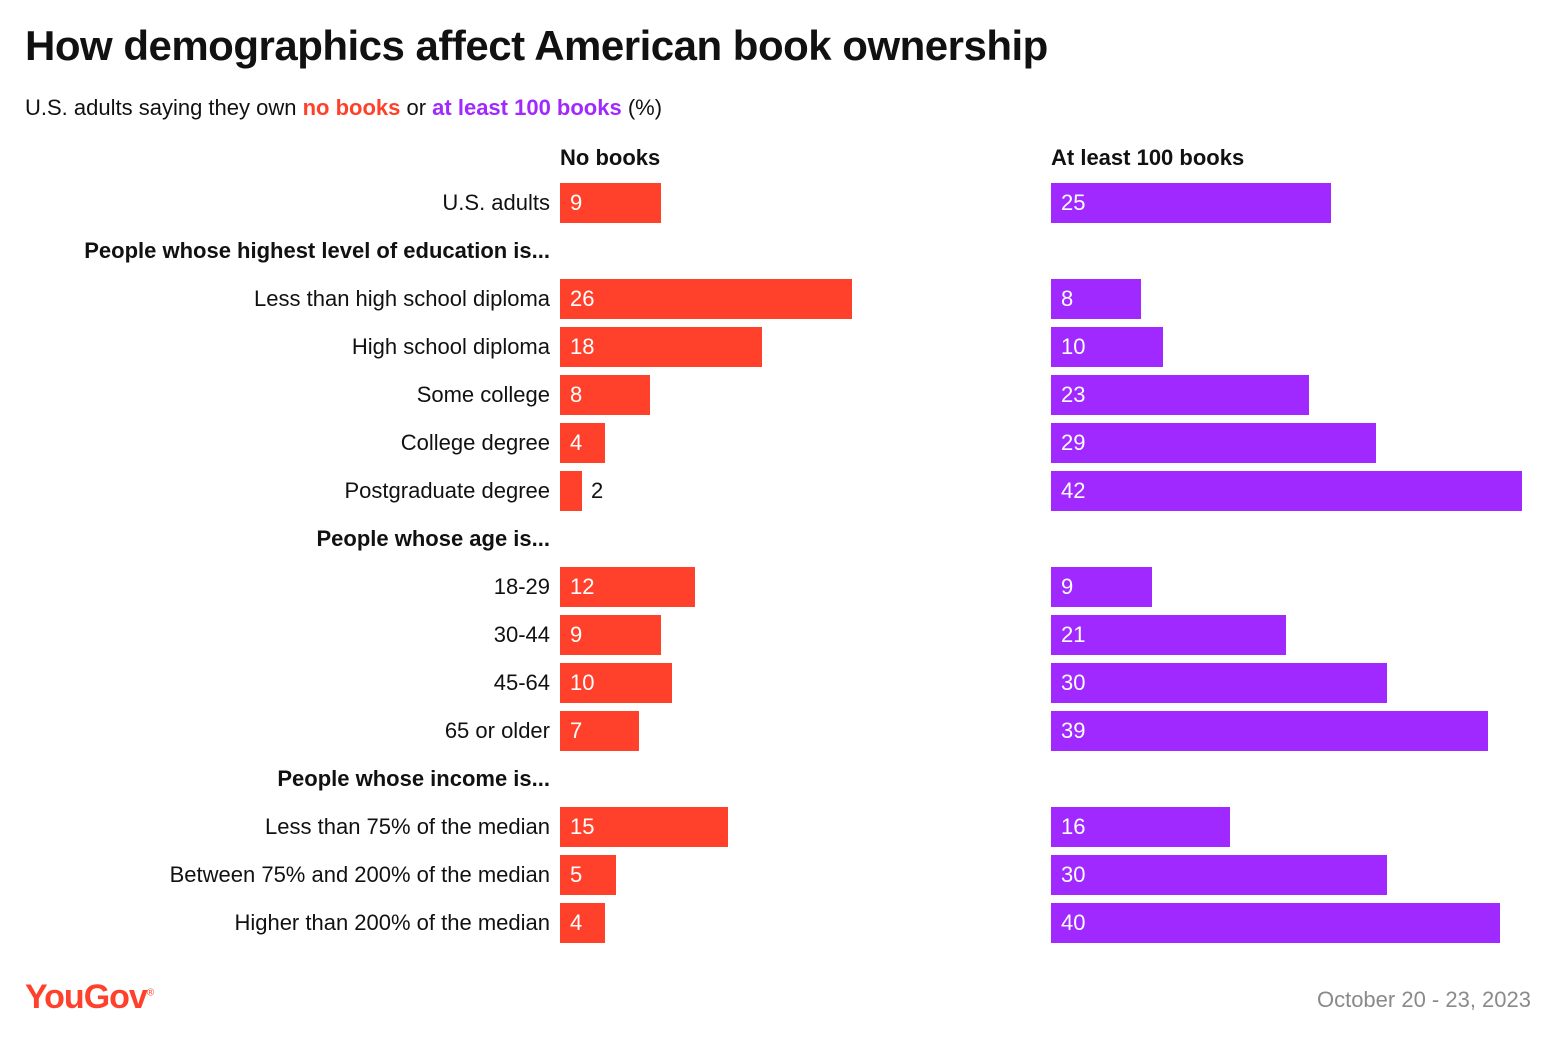  Describe the element at coordinates (351, 107) in the screenshot. I see `subtitle-no-books: no books` at that location.